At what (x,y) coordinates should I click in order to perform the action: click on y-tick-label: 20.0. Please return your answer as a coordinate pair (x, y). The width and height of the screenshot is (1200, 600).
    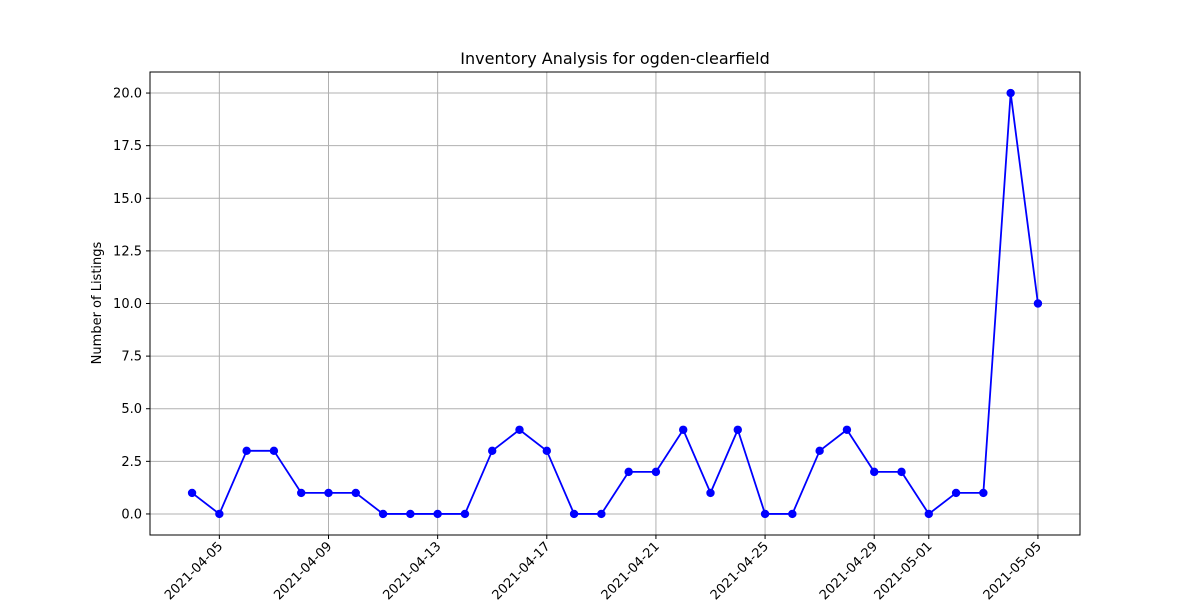
    Looking at the image, I should click on (127, 94).